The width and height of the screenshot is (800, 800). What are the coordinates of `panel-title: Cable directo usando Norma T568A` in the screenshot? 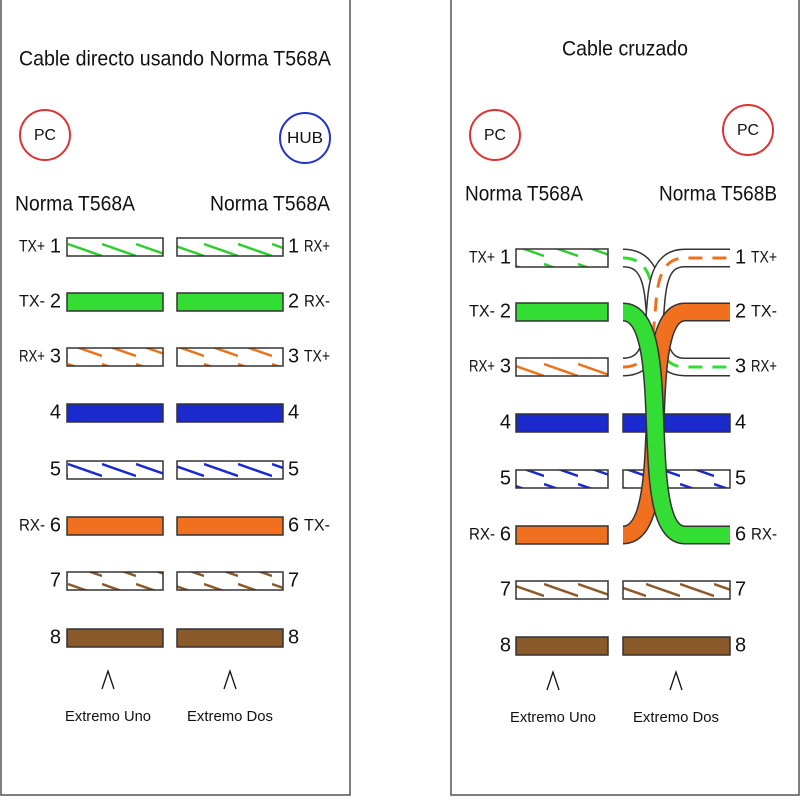 It's located at (175, 59).